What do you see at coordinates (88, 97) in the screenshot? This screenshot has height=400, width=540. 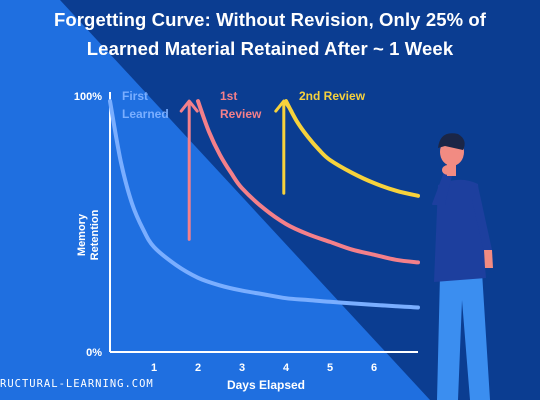 I see `y-tick-label-100: 100%` at bounding box center [88, 97].